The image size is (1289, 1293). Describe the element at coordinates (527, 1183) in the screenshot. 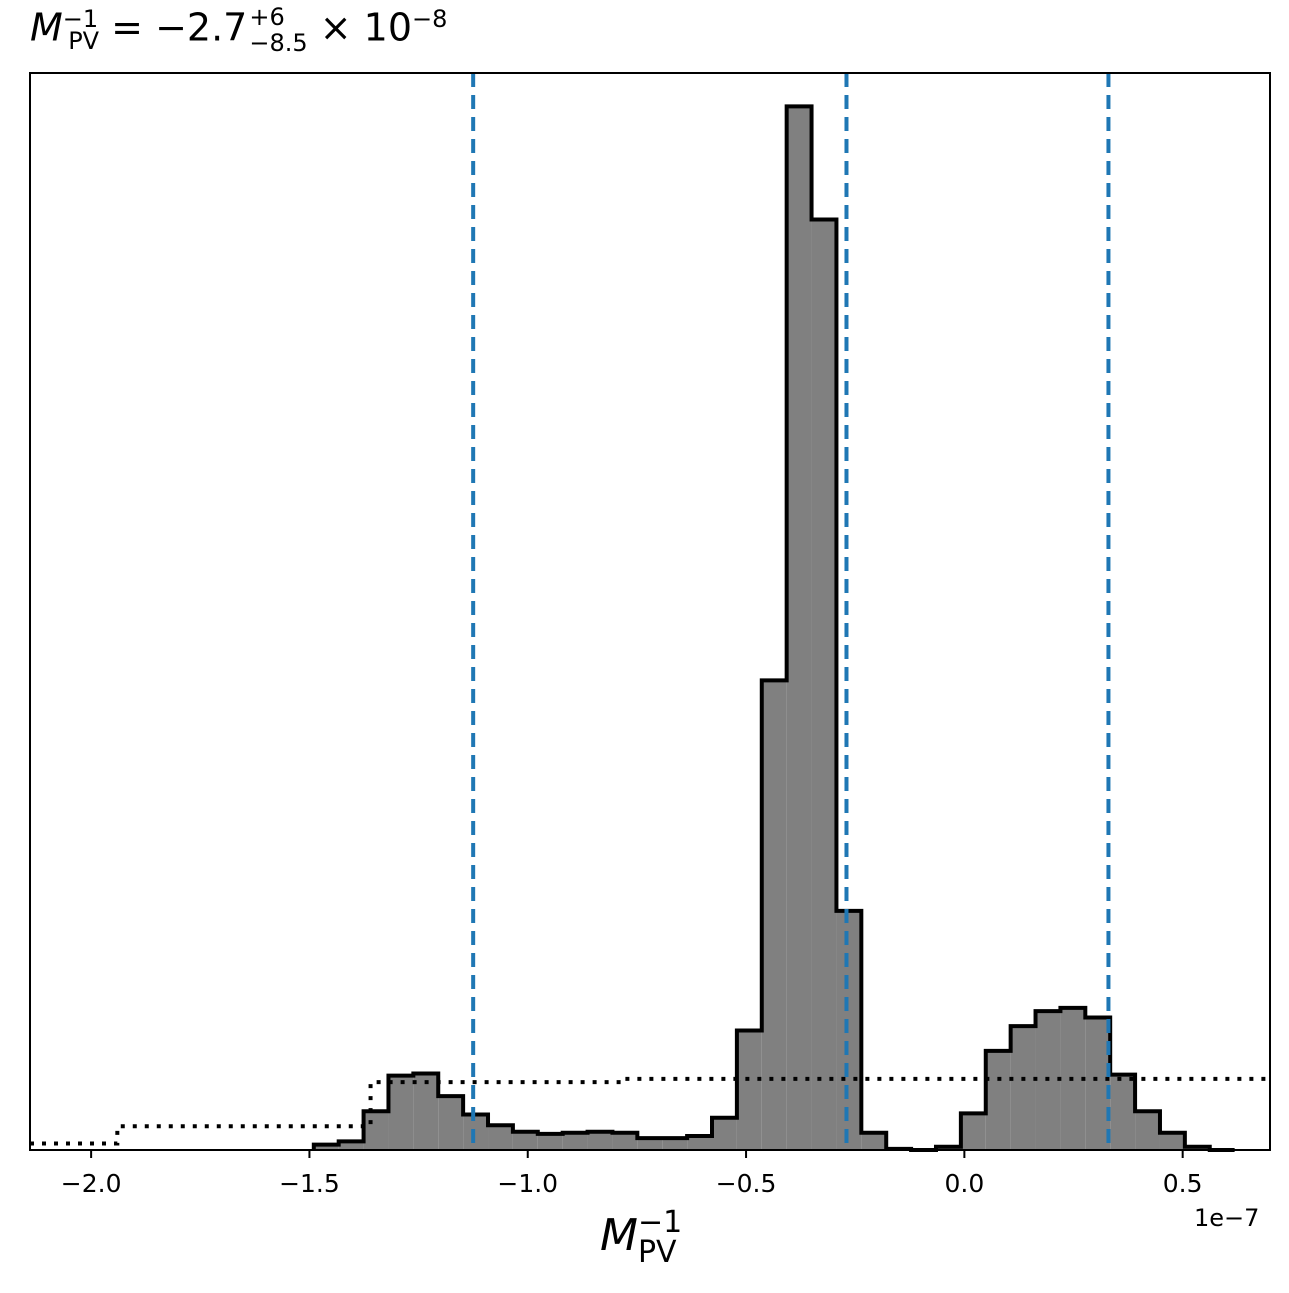

I see `x-tick-label: −1.0` at that location.